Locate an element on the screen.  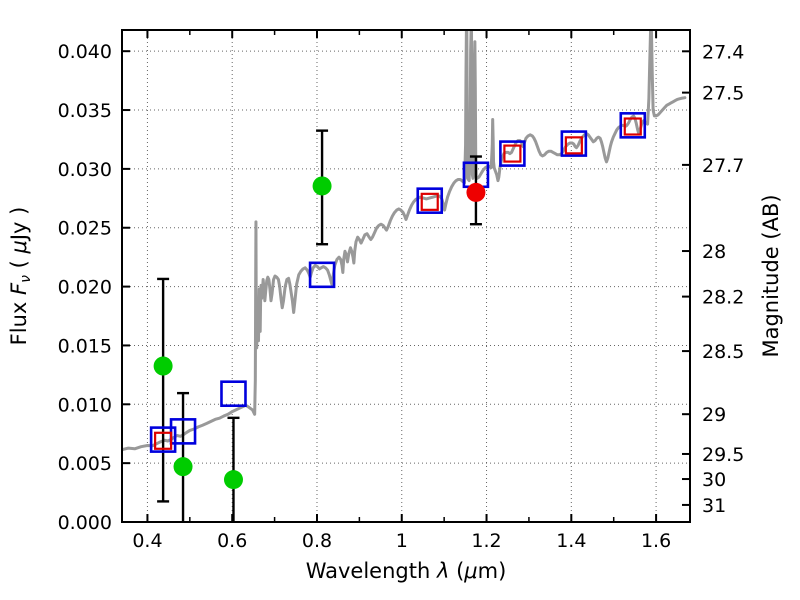
y-tick-label-left: 0.015 is located at coordinates (85, 346).